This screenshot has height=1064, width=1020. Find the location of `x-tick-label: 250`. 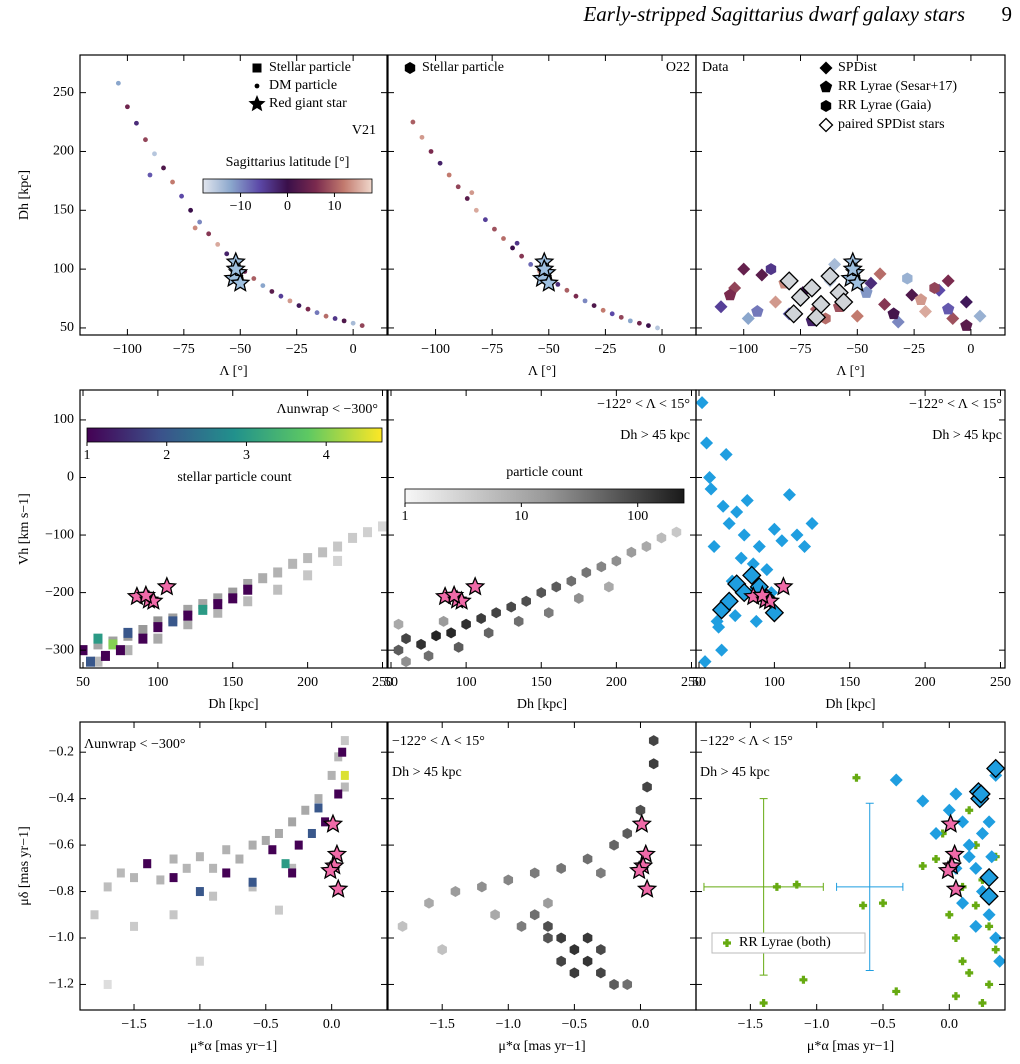

x-tick-label: 250 is located at coordinates (691, 682).